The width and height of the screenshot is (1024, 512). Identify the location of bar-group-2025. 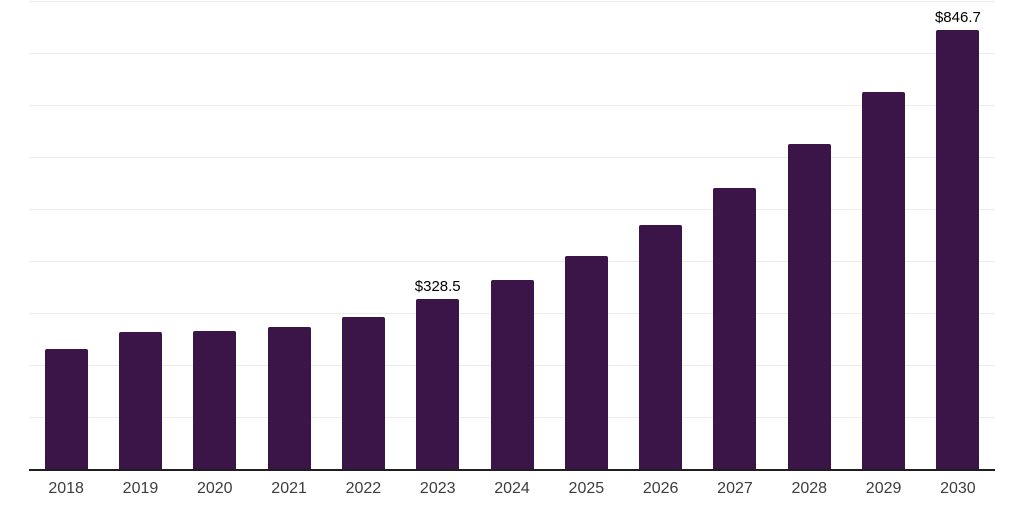
(586, 235).